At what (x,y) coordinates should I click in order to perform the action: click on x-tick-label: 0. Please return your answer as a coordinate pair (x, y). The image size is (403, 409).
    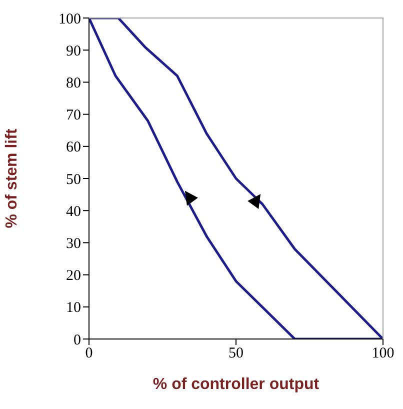
    Looking at the image, I should click on (89, 354).